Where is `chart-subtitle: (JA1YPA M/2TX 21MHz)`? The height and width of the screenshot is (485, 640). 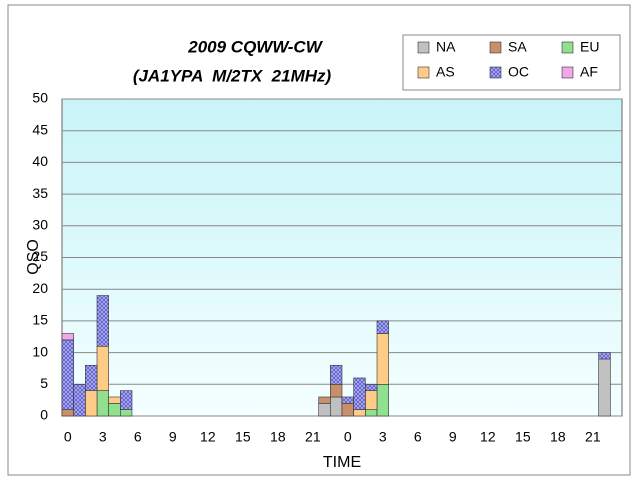 chart-subtitle: (JA1YPA M/2TX 21MHz) is located at coordinates (232, 75).